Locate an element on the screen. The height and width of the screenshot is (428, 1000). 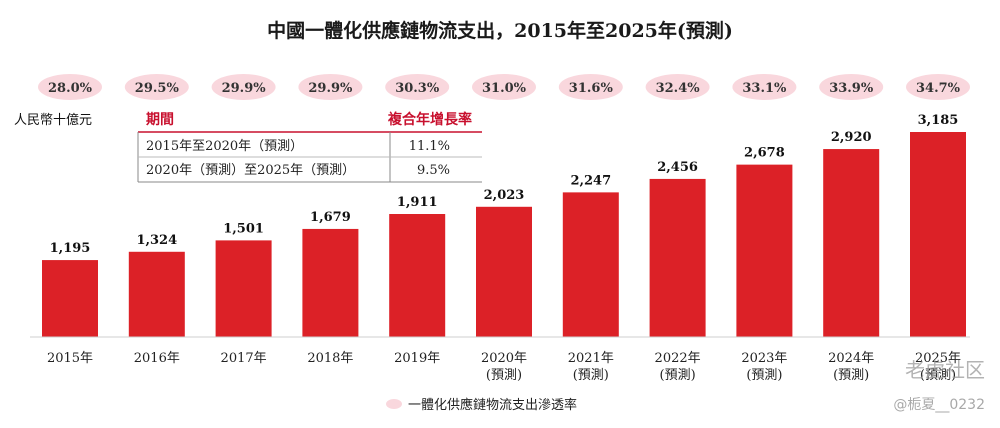
rate-label: 29.5% is located at coordinates (157, 88).